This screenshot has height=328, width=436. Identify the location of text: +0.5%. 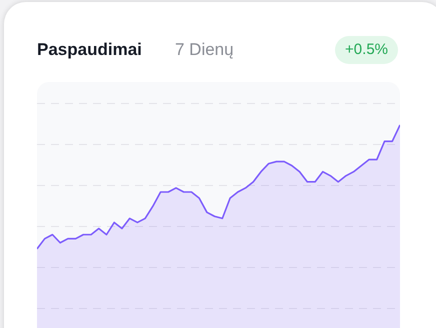
(366, 50).